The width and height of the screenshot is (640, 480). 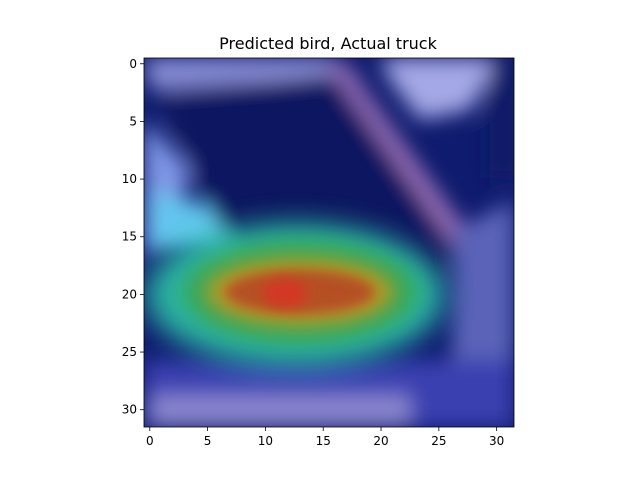 I want to click on x-tick-label: 30, so click(x=496, y=441).